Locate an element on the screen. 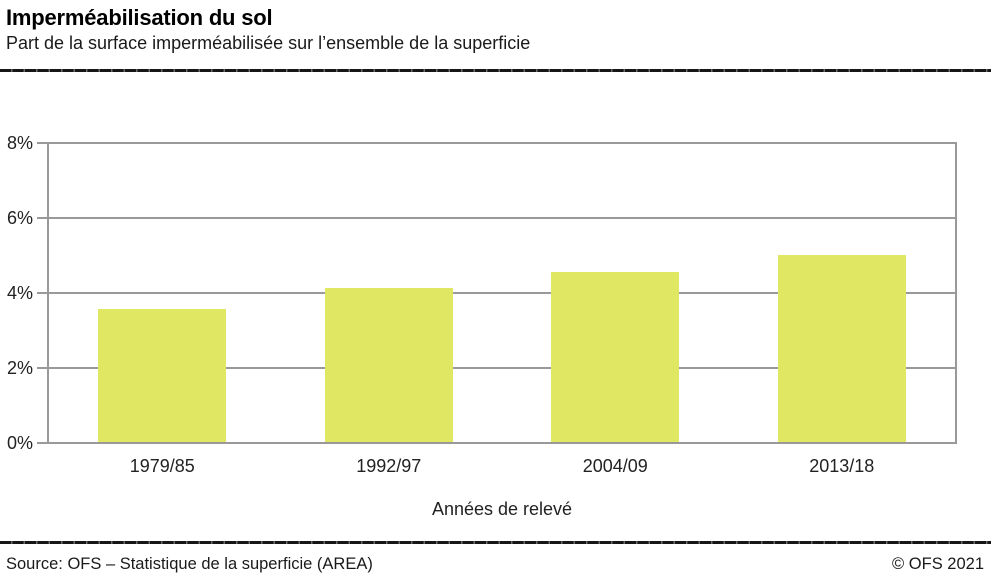 Image resolution: width=991 pixels, height=580 pixels. y-tick-label: 2% is located at coordinates (19, 368).